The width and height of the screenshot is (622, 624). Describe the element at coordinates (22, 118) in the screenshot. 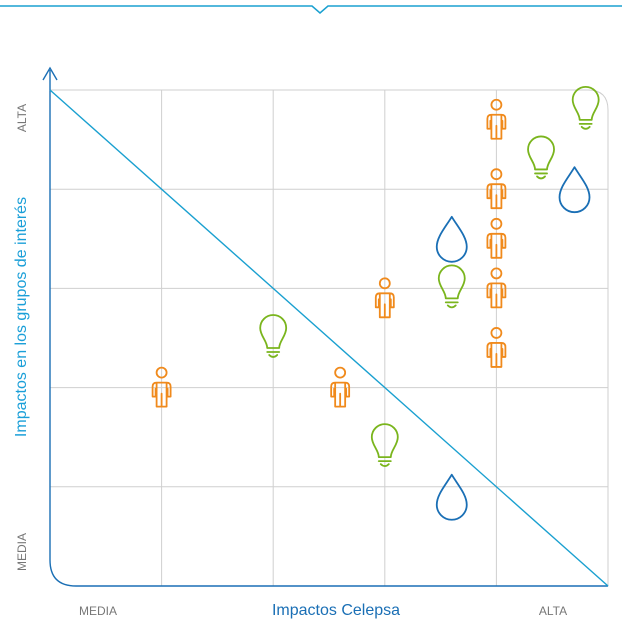

I see `y-tick-high: ALTA` at that location.